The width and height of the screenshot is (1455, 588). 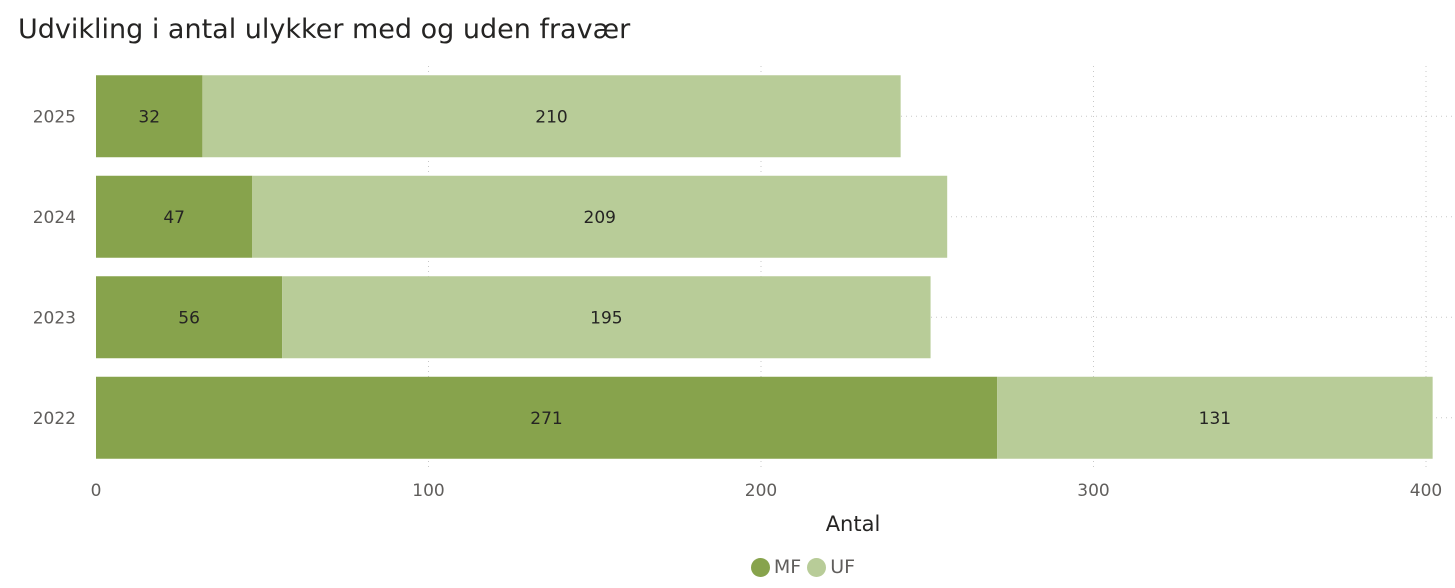 I want to click on data-label-mf-2025: 32, so click(x=149, y=117).